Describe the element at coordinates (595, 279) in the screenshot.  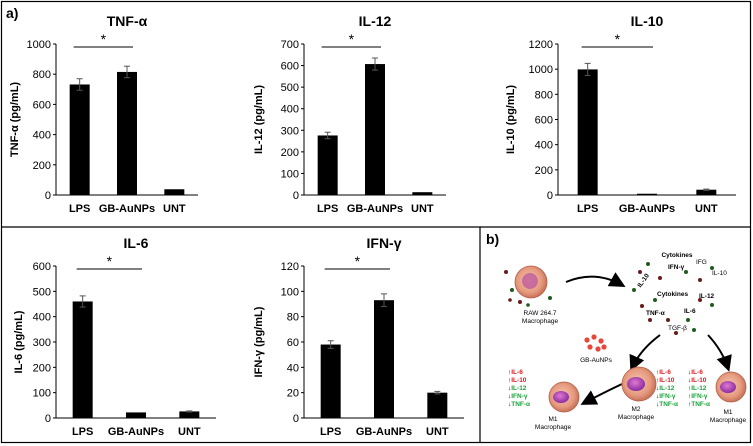
I see `arrow-raw-to-cytokines` at that location.